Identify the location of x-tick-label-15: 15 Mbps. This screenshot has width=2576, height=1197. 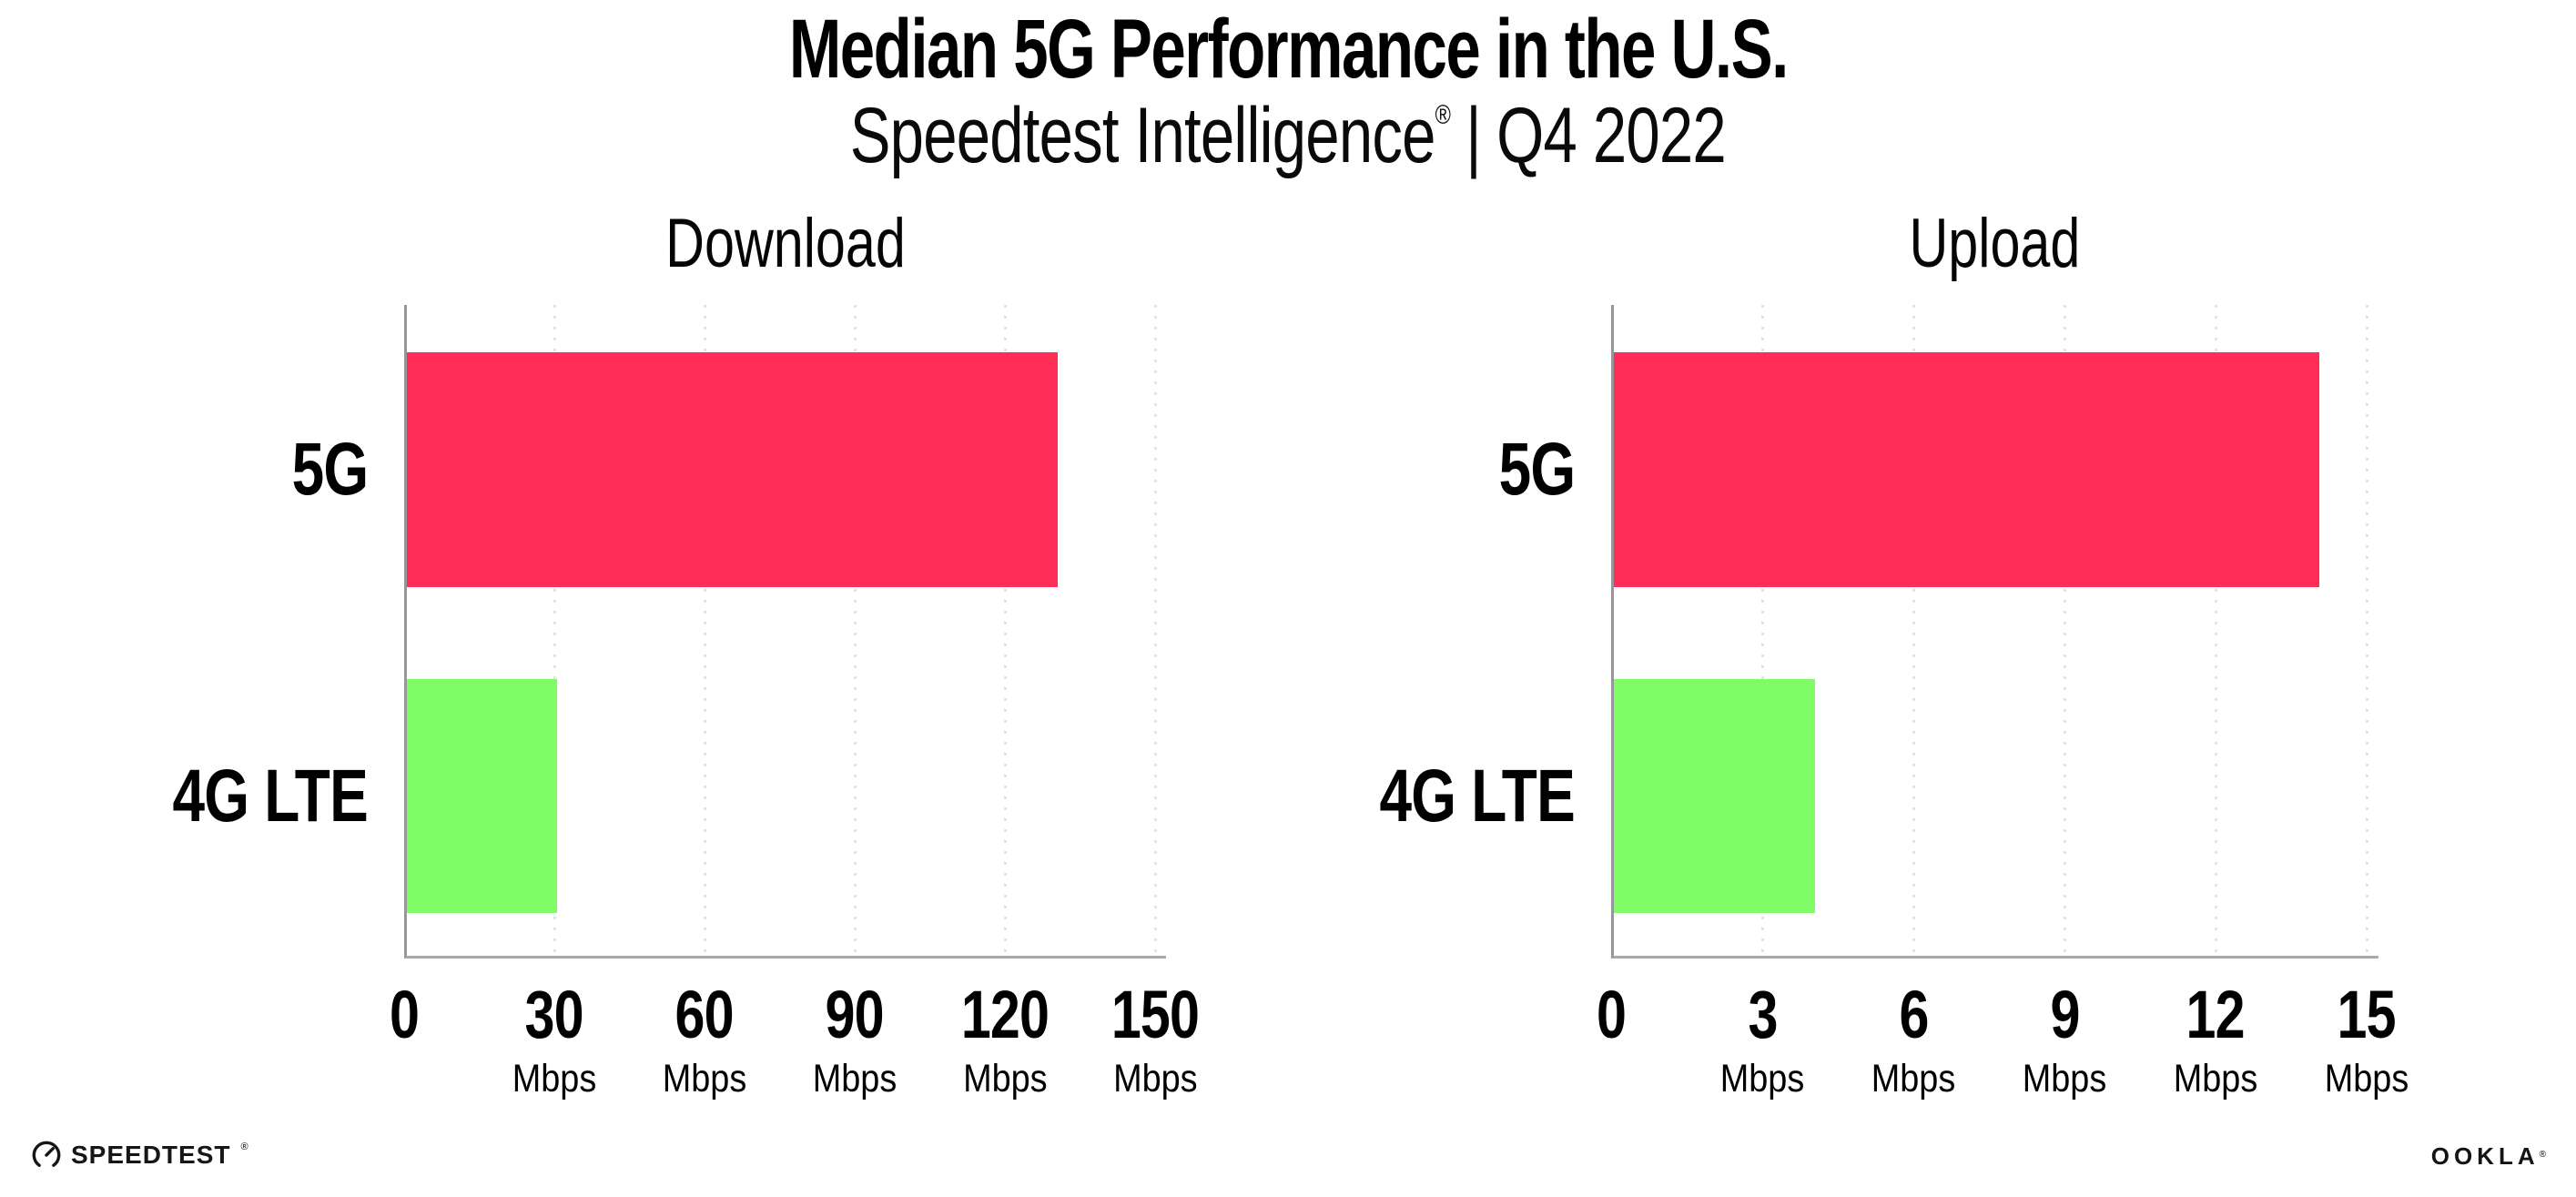
(2366, 1040).